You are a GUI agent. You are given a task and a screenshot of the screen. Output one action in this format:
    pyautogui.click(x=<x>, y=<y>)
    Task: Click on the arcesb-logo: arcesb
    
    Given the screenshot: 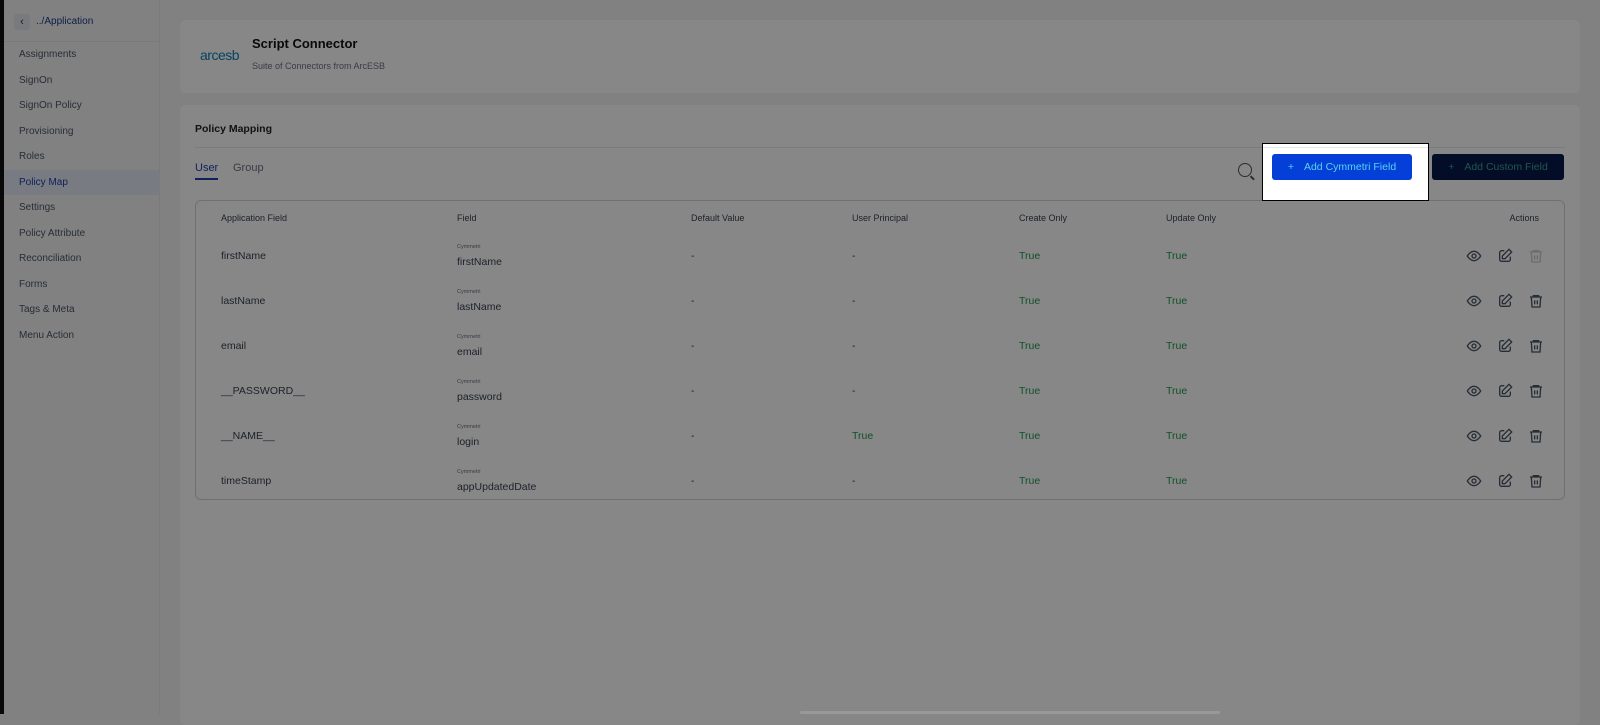 What is the action you would take?
    pyautogui.click(x=220, y=55)
    